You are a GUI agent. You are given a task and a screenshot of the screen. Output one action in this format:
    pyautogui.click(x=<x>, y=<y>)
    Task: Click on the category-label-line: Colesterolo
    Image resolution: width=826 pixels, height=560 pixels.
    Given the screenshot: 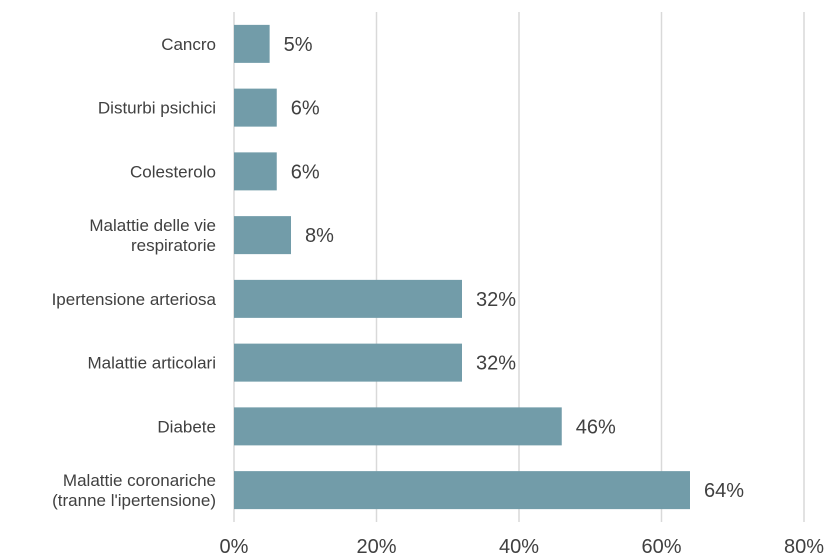 What is the action you would take?
    pyautogui.click(x=173, y=171)
    